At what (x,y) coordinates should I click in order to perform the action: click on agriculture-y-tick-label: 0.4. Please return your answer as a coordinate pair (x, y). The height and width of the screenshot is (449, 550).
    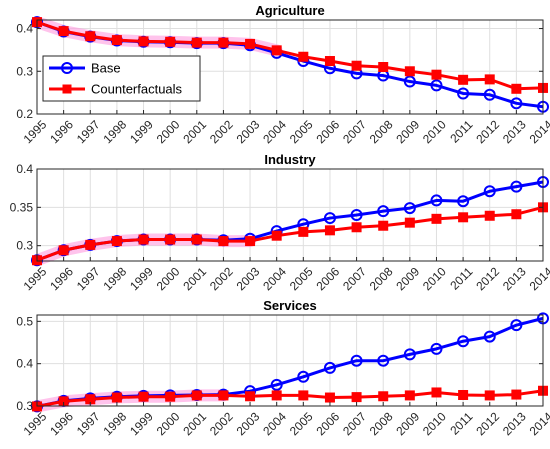
    Looking at the image, I should click on (24, 29).